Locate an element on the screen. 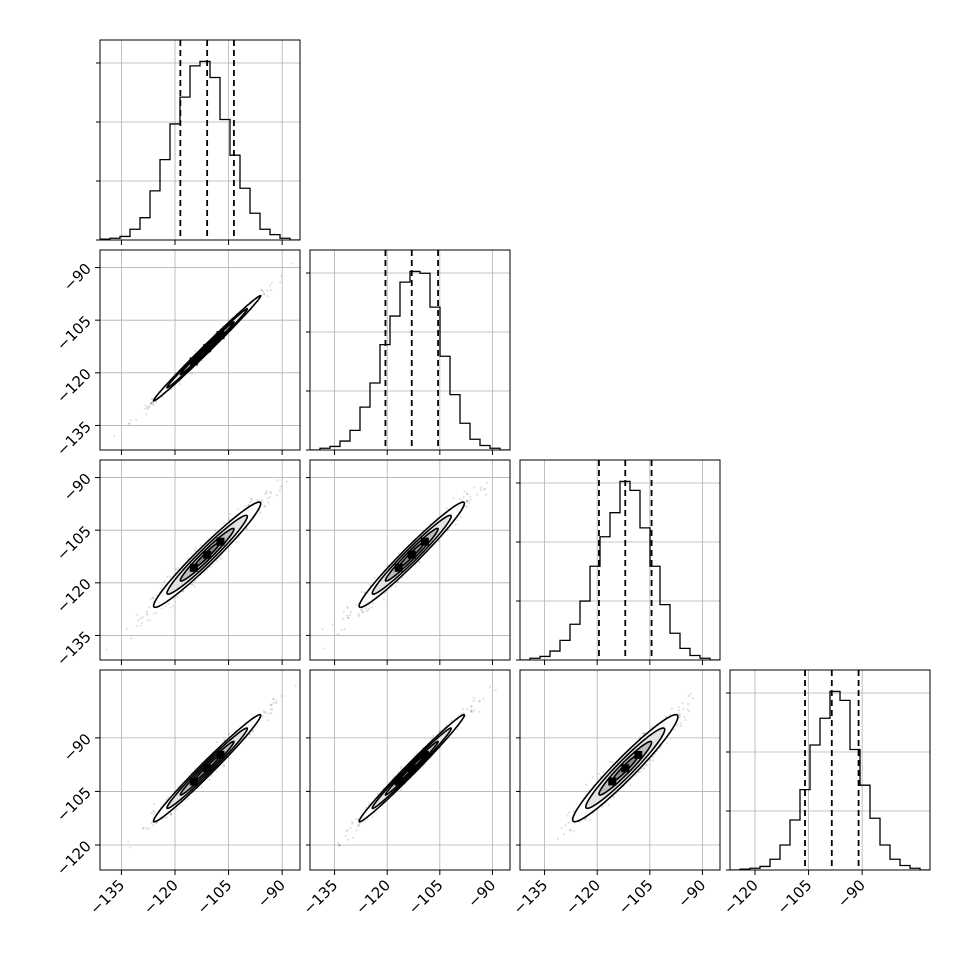 The width and height of the screenshot is (970, 970). pair-panel-0-2: −90 −105 −120 −135 is located at coordinates (177, 564).